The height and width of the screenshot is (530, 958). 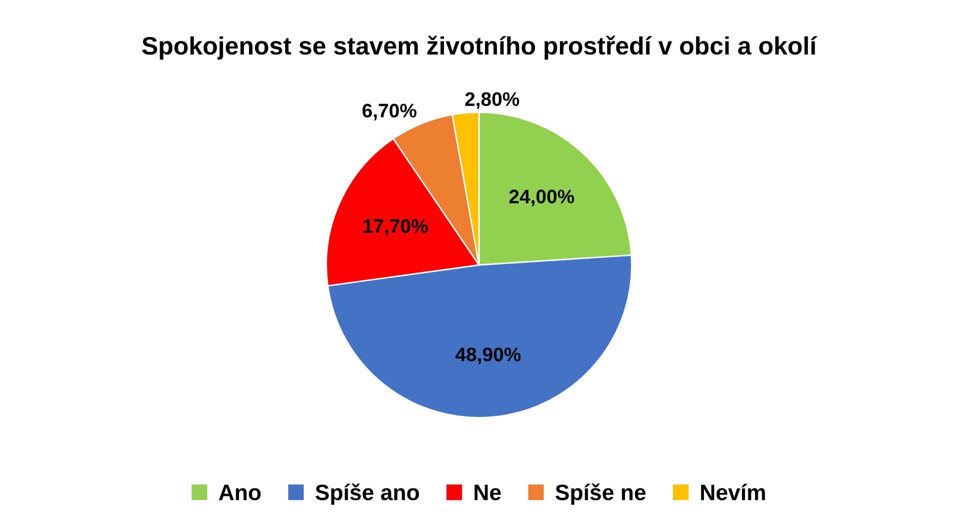 What do you see at coordinates (389, 112) in the screenshot?
I see `data-label: 6,70%` at bounding box center [389, 112].